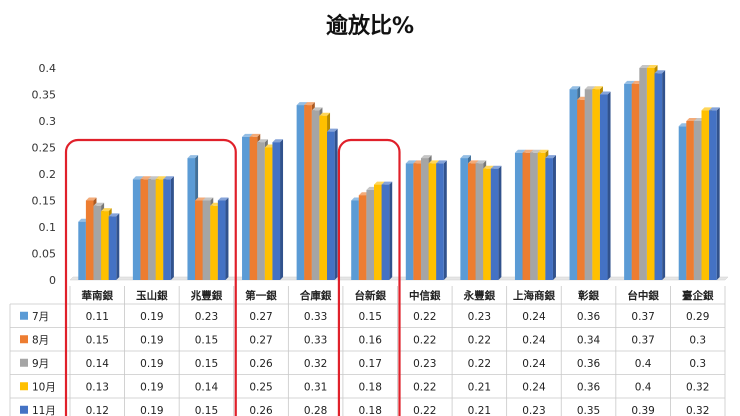 The width and height of the screenshot is (740, 416). What do you see at coordinates (698, 295) in the screenshot?
I see `category-label: 臺企銀` at bounding box center [698, 295].